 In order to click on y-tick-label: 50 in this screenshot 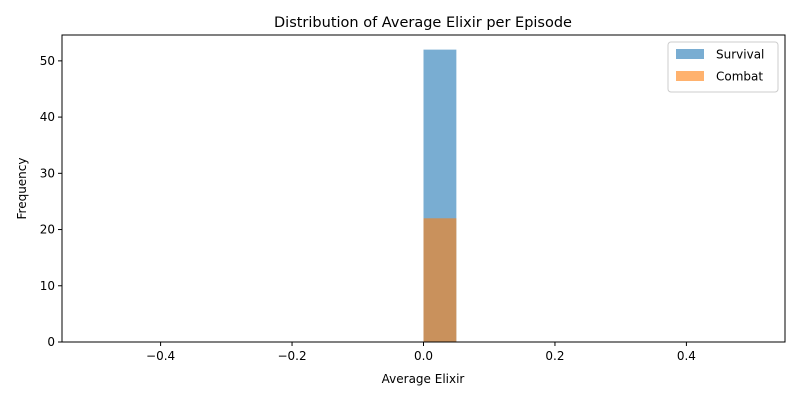, I will do `click(47, 61)`.